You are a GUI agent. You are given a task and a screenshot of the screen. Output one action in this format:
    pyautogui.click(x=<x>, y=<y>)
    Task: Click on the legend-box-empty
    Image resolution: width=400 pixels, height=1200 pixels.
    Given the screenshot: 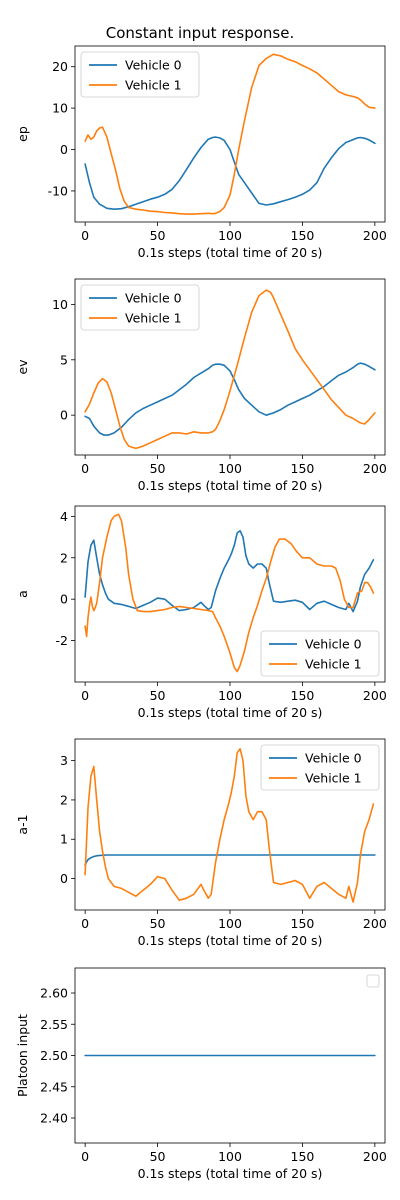 What is the action you would take?
    pyautogui.click(x=373, y=981)
    